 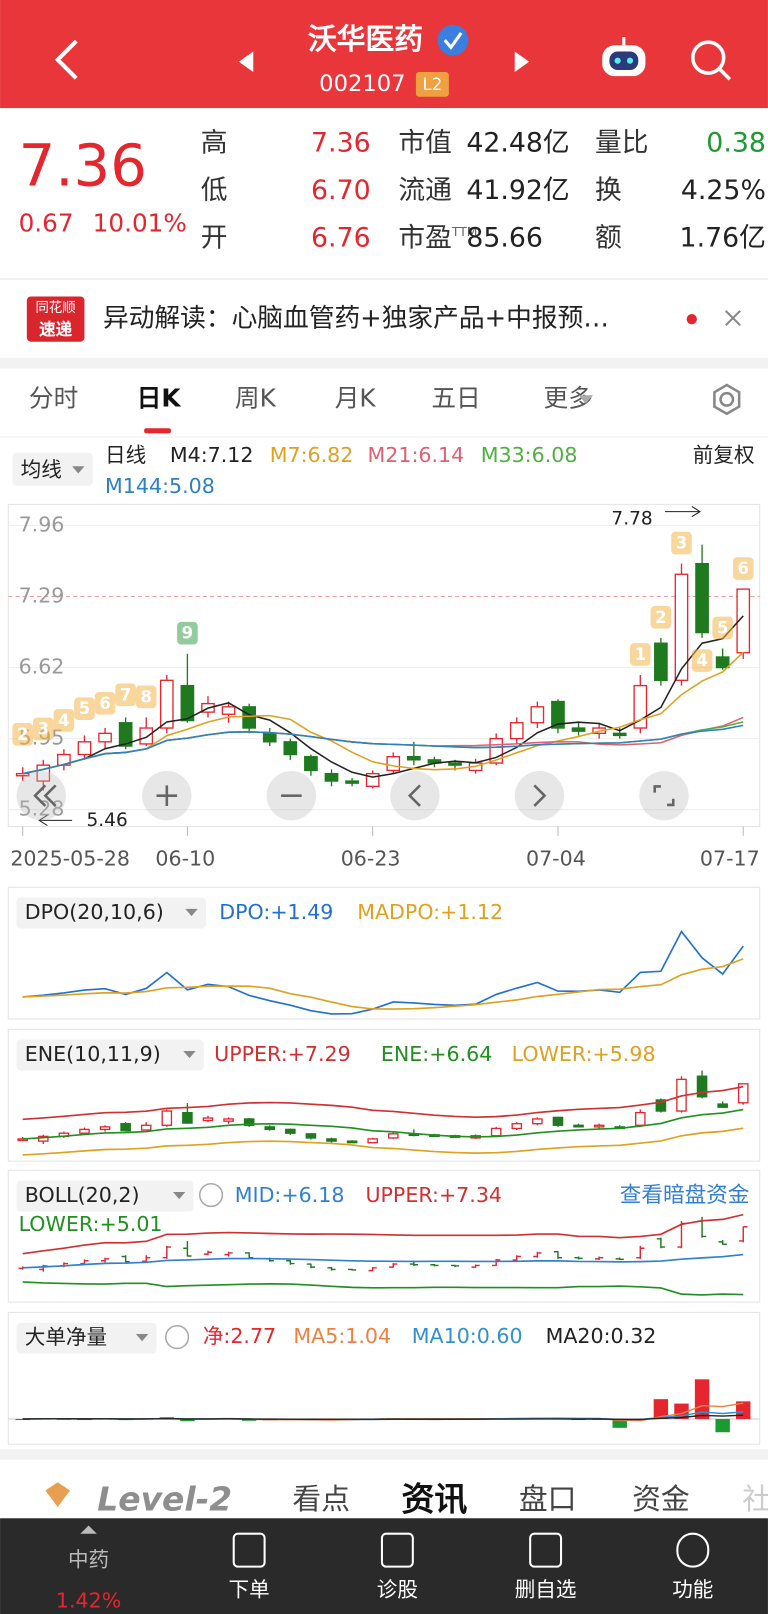 I want to click on bottom-tab: 社, so click(x=755, y=1499).